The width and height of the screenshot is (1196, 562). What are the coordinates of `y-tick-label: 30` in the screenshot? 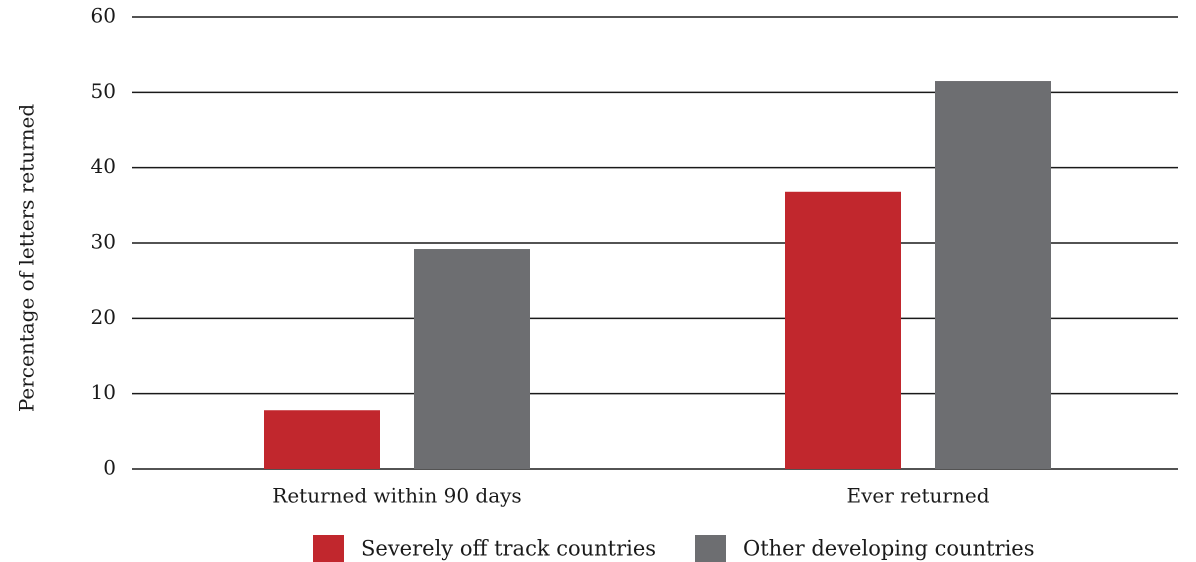 It's located at (103, 242).